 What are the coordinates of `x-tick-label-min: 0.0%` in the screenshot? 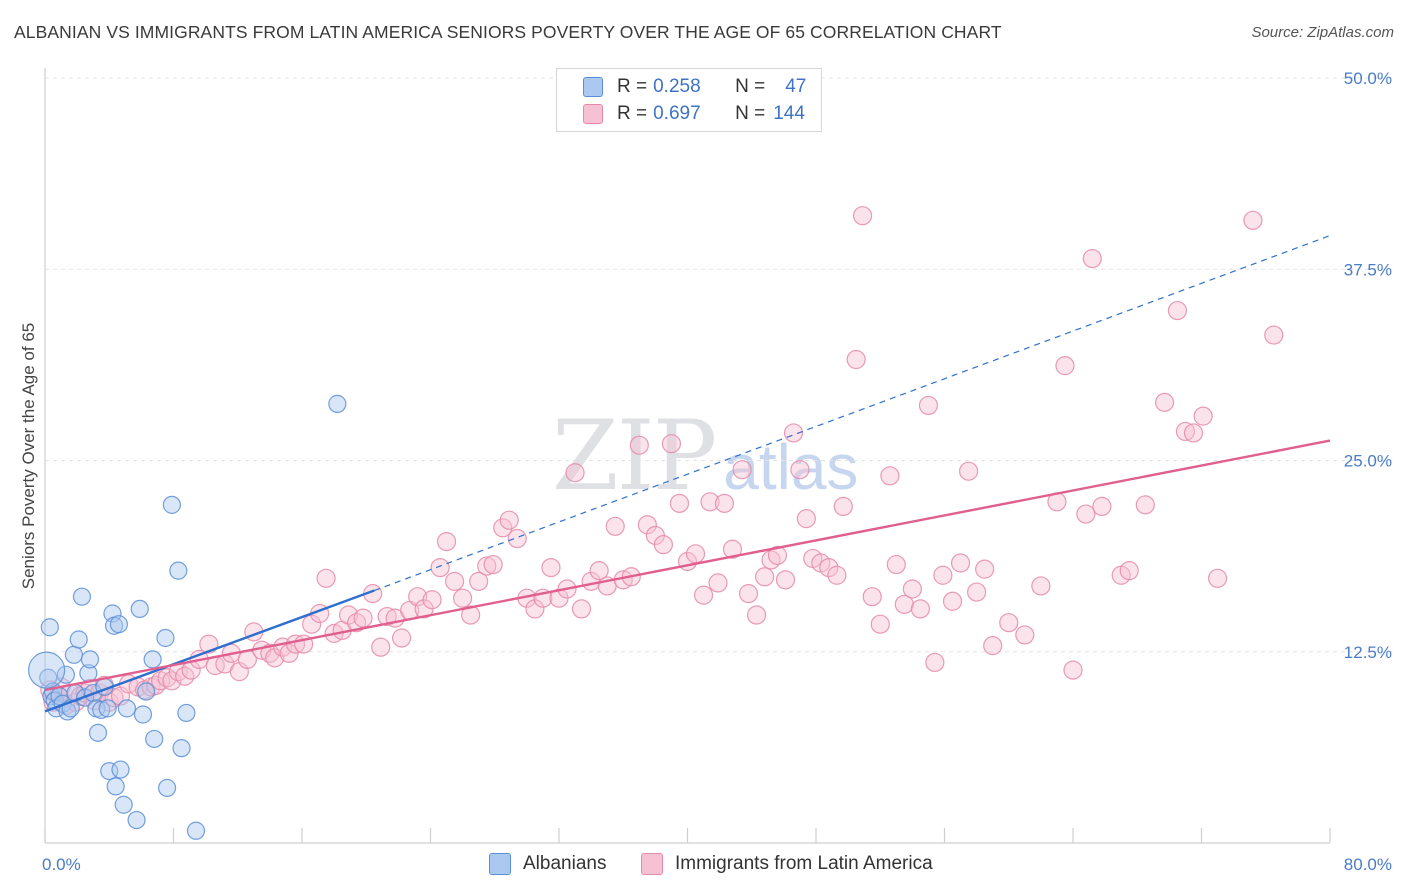 It's located at (61, 864).